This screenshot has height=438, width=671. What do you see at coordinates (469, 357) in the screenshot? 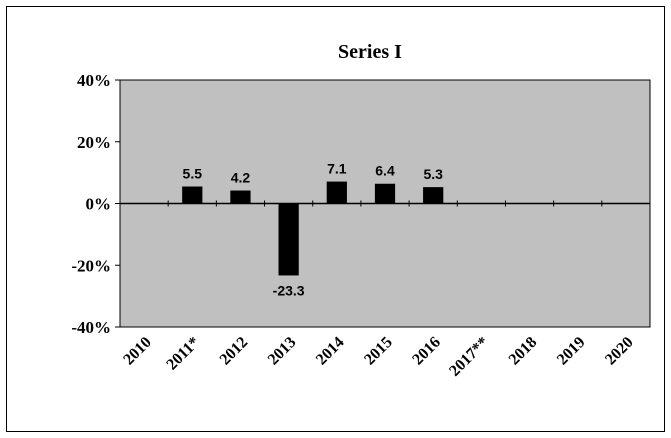
I see `x-tick-label: 2017**` at bounding box center [469, 357].